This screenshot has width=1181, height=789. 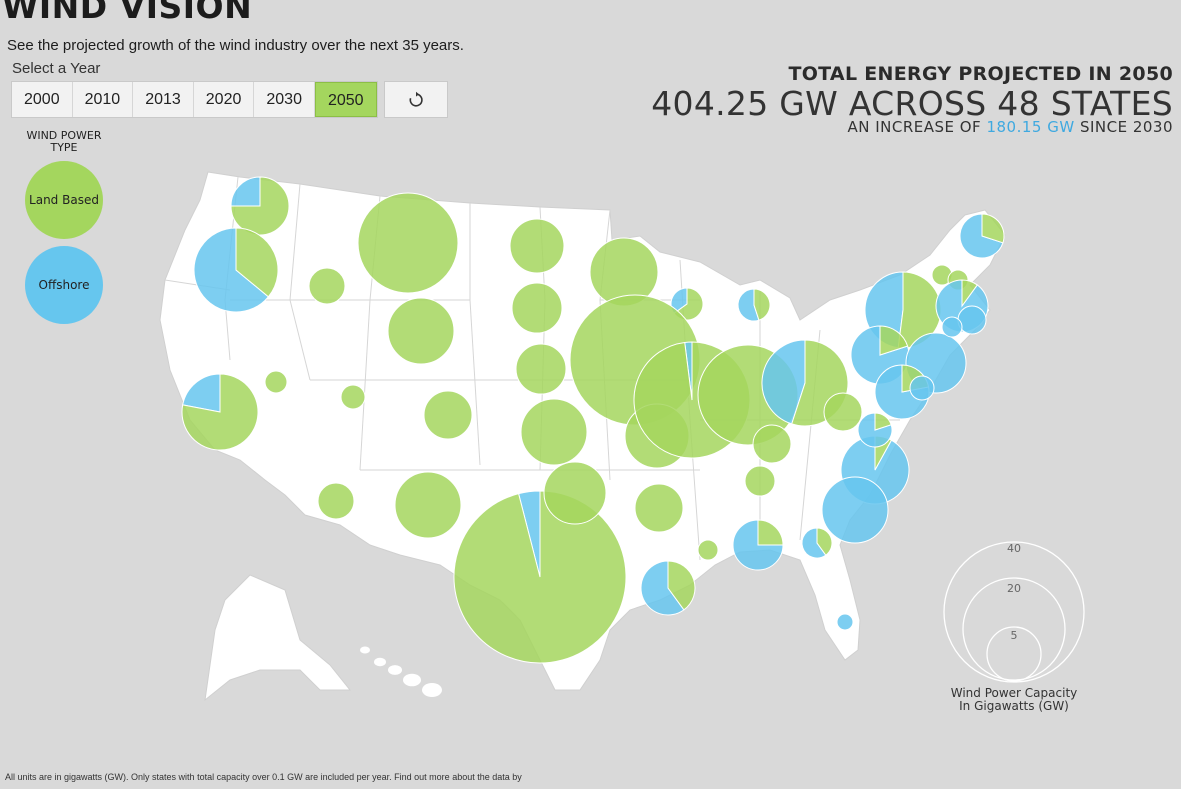 I want to click on legend-land-label: Land Based, so click(x=64, y=200).